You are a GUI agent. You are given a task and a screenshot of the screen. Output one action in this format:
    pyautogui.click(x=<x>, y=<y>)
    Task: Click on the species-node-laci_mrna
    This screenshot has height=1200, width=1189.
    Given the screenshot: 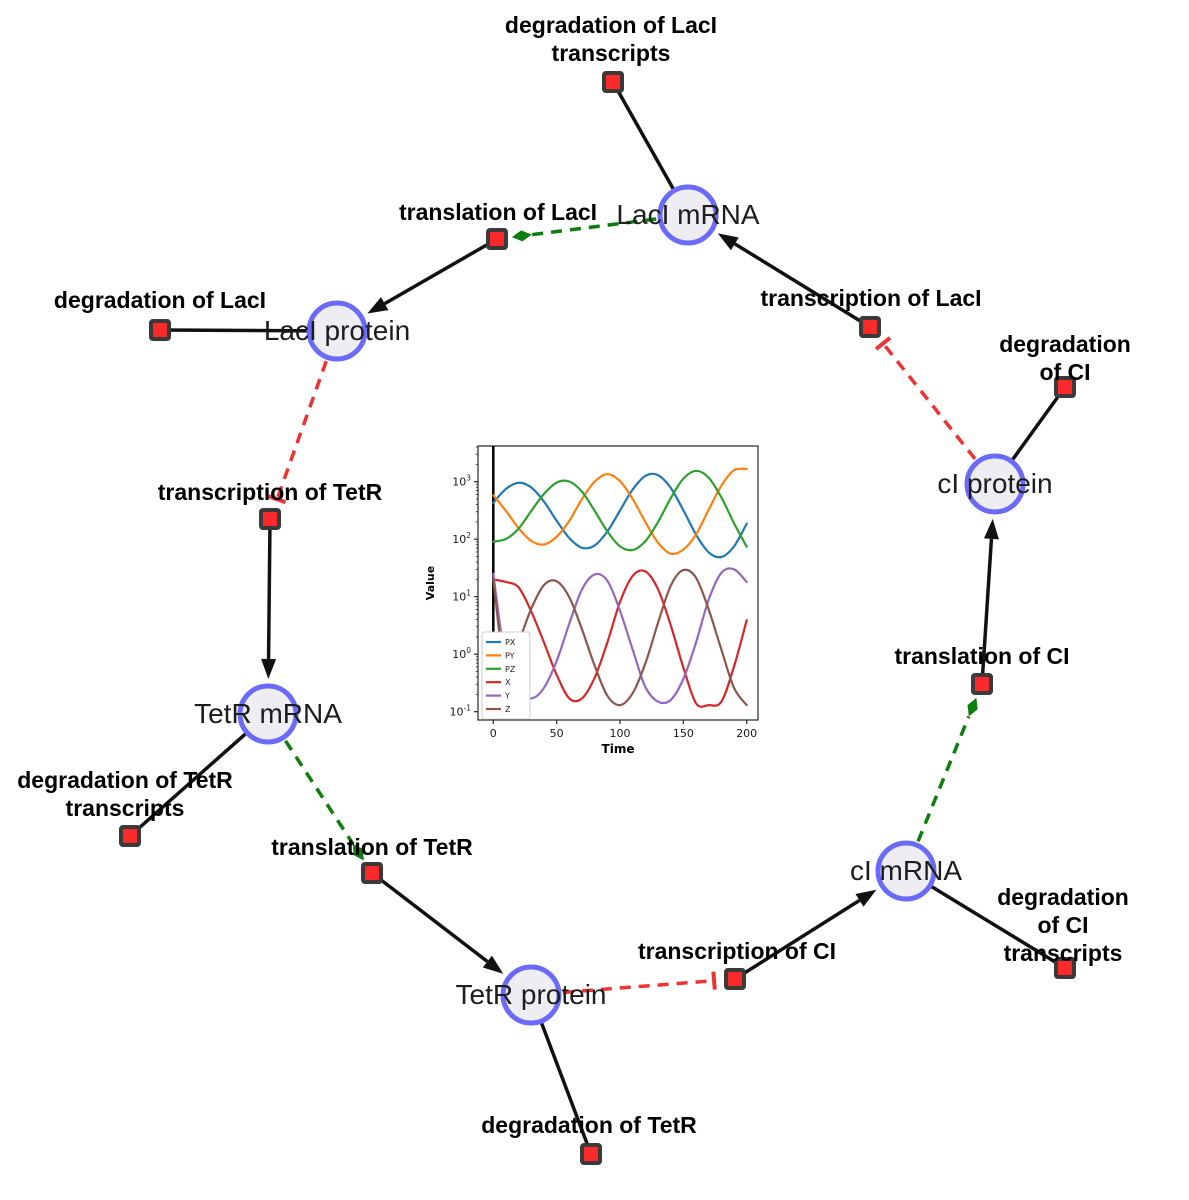 What is the action you would take?
    pyautogui.click(x=688, y=215)
    